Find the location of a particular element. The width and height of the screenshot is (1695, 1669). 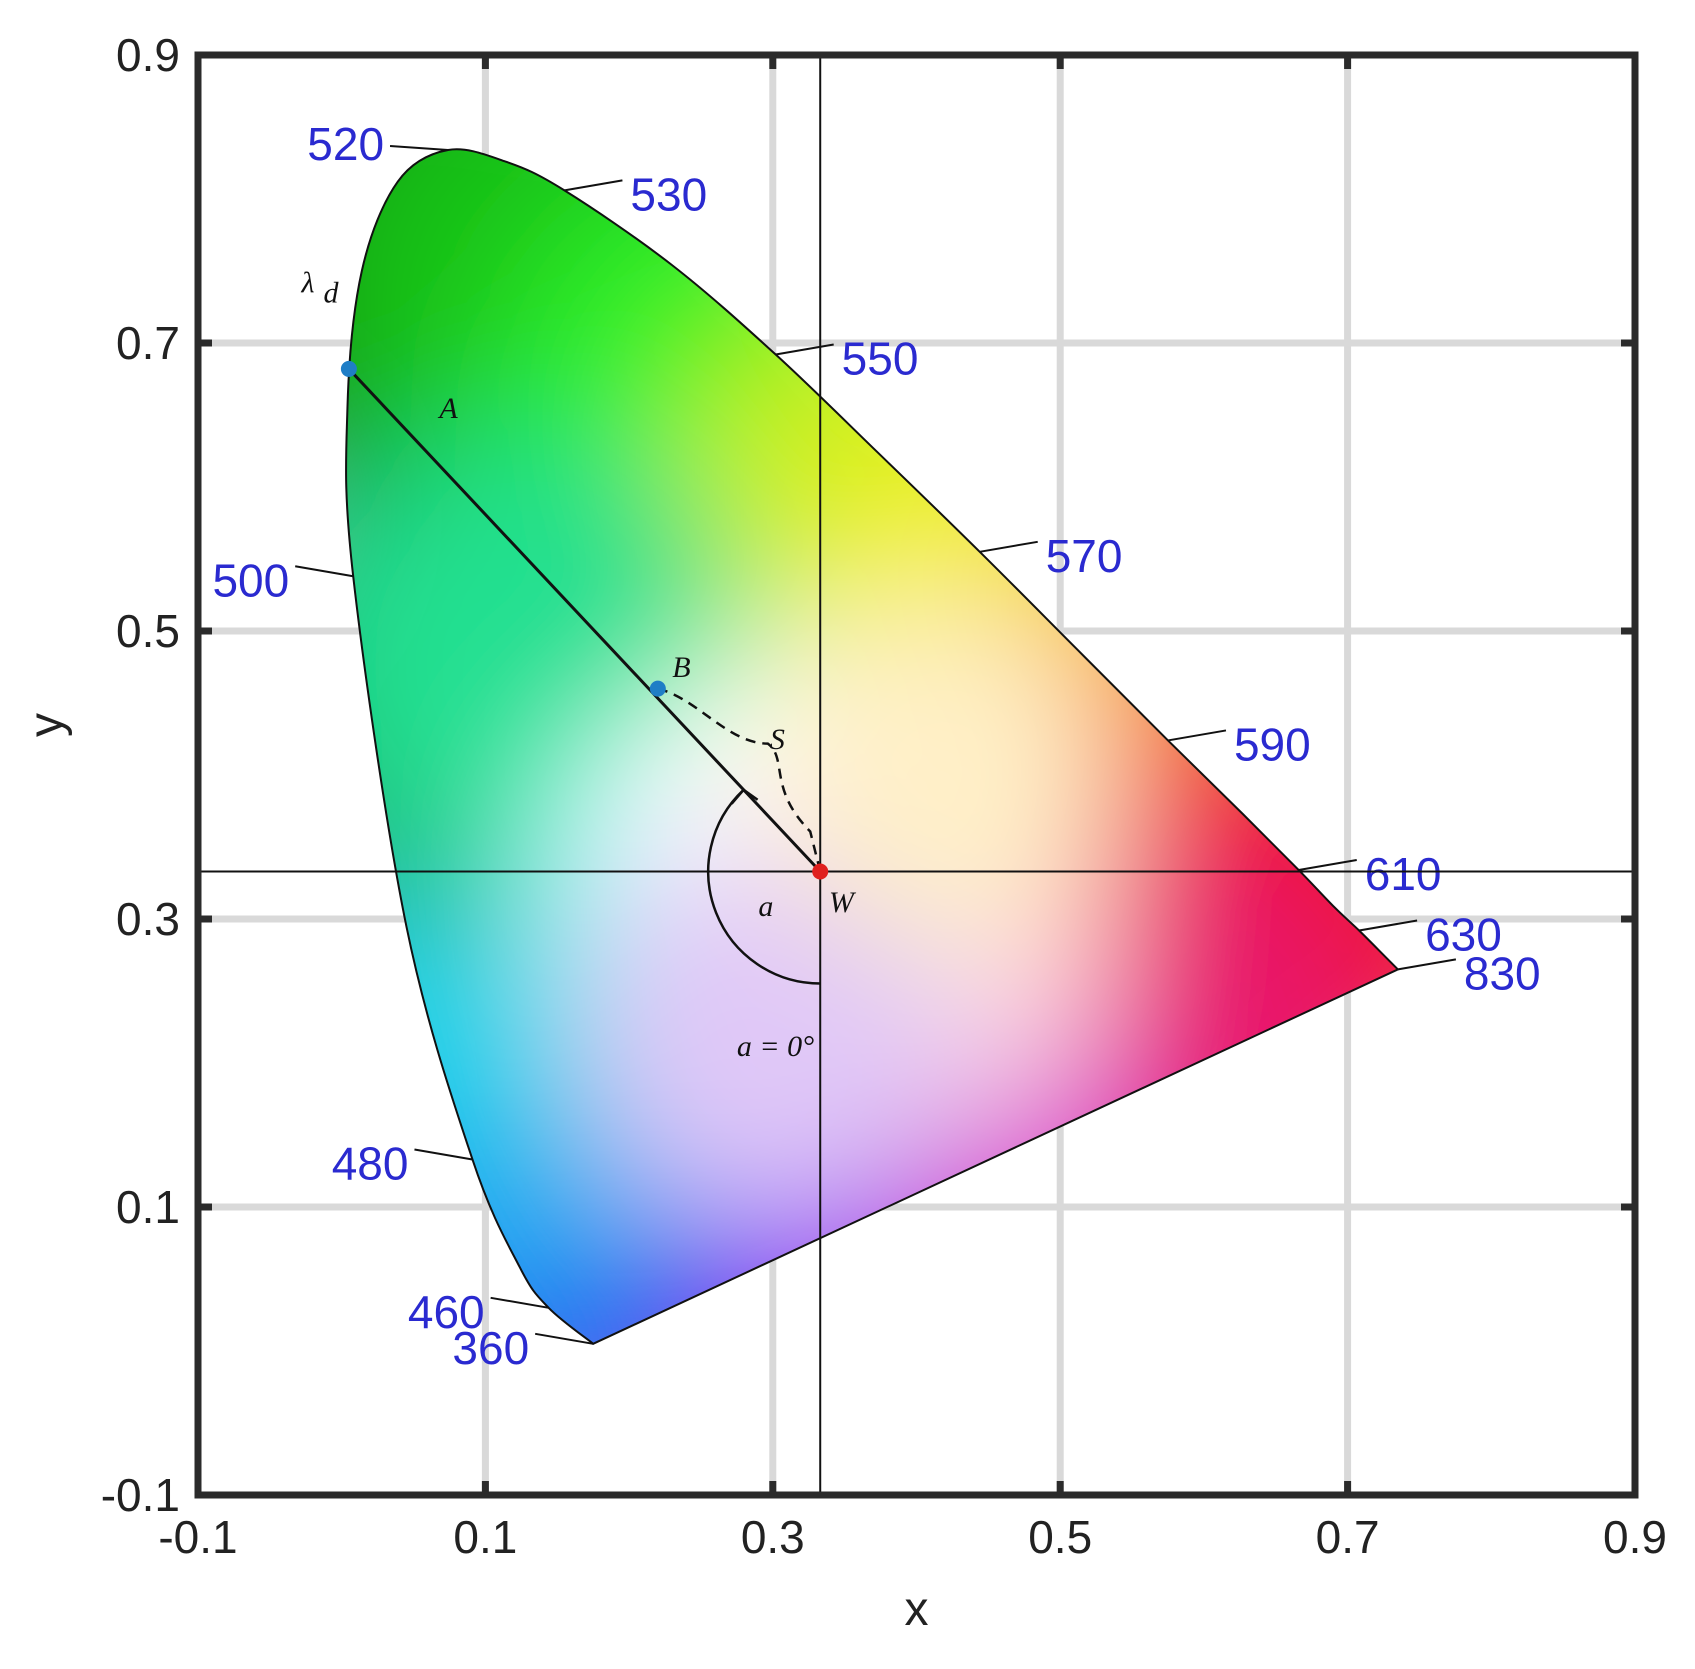

wavelength-label: 360 is located at coordinates (490, 1348).